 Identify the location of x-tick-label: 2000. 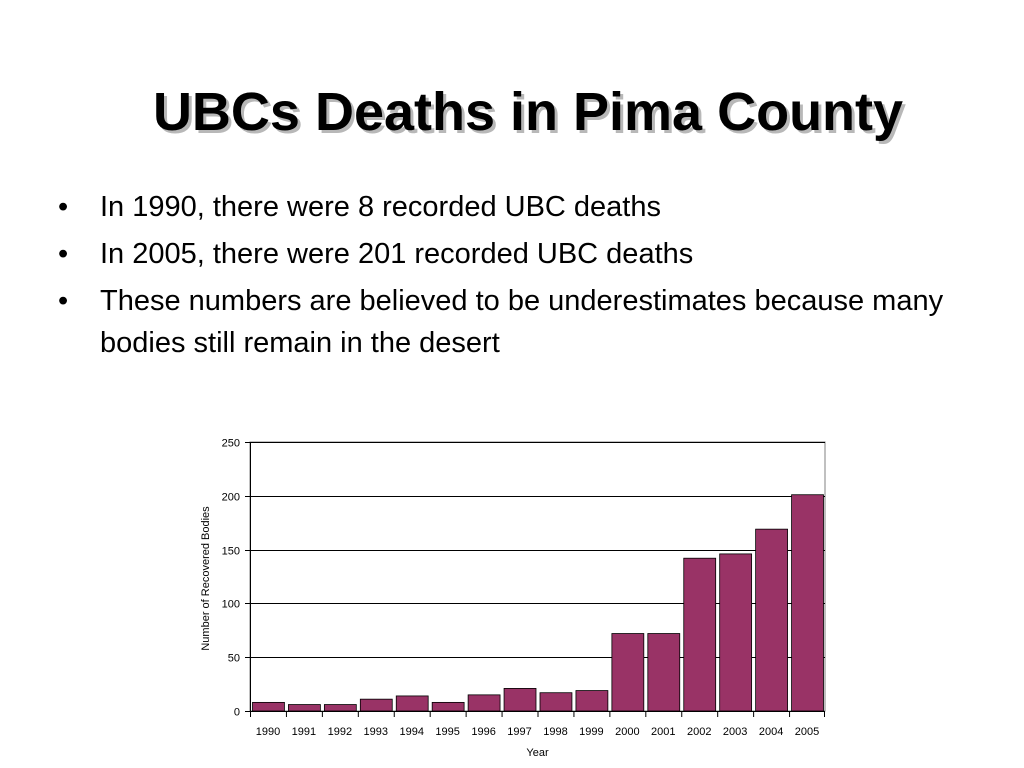
(627, 732).